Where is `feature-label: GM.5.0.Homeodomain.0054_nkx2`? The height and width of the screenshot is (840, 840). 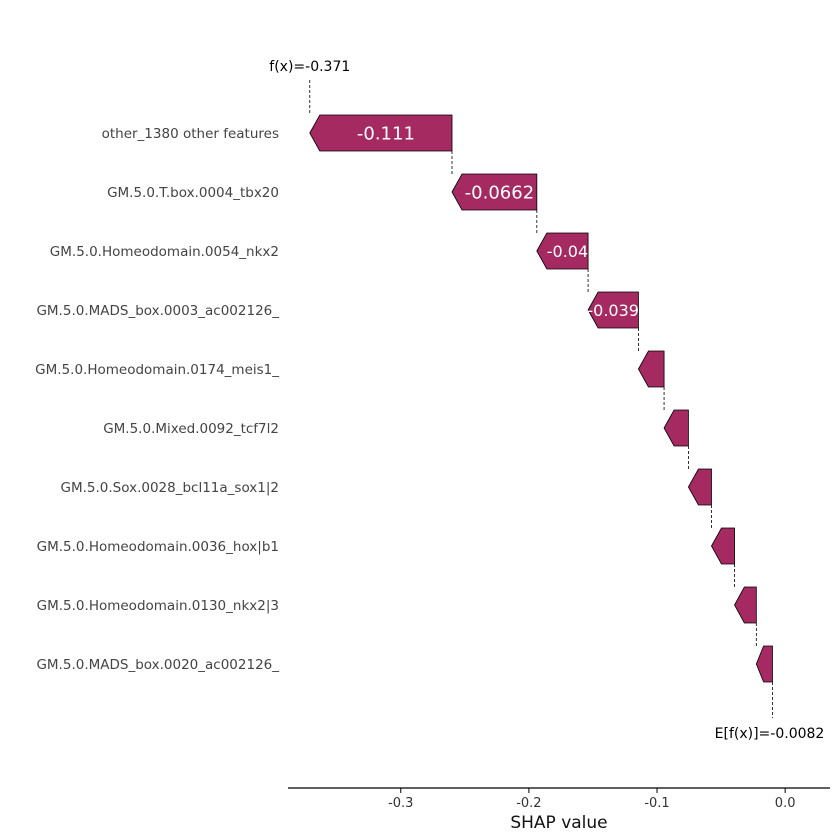 feature-label: GM.5.0.Homeodomain.0054_nkx2 is located at coordinates (164, 252).